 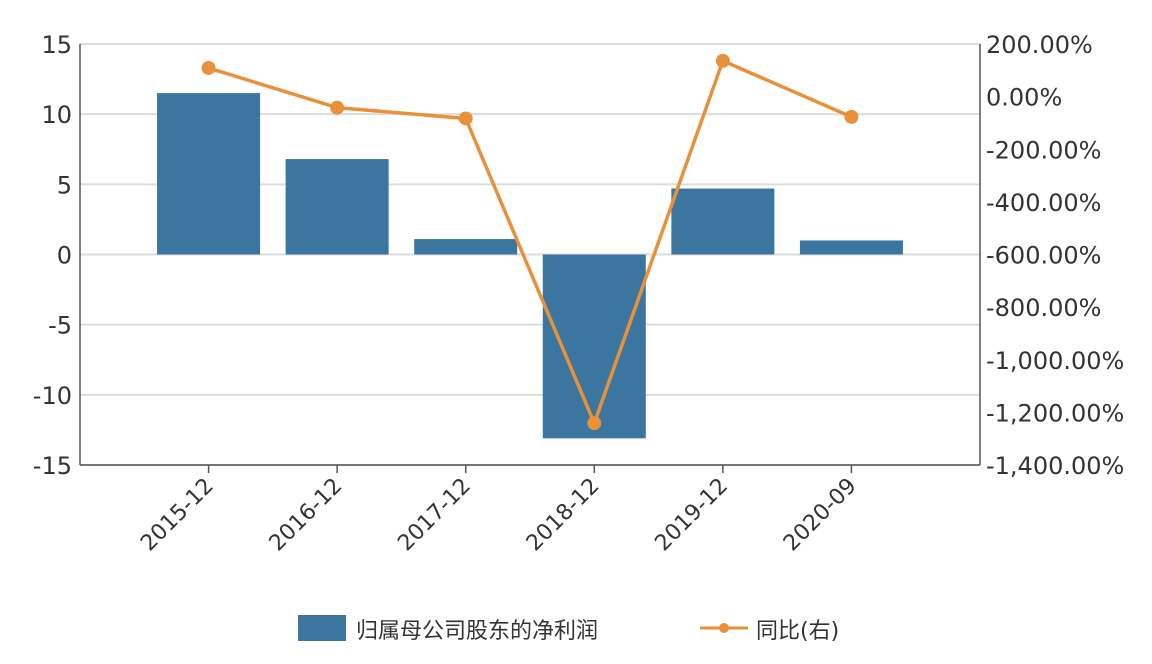 I want to click on left-tick-label: -15, so click(x=52, y=466).